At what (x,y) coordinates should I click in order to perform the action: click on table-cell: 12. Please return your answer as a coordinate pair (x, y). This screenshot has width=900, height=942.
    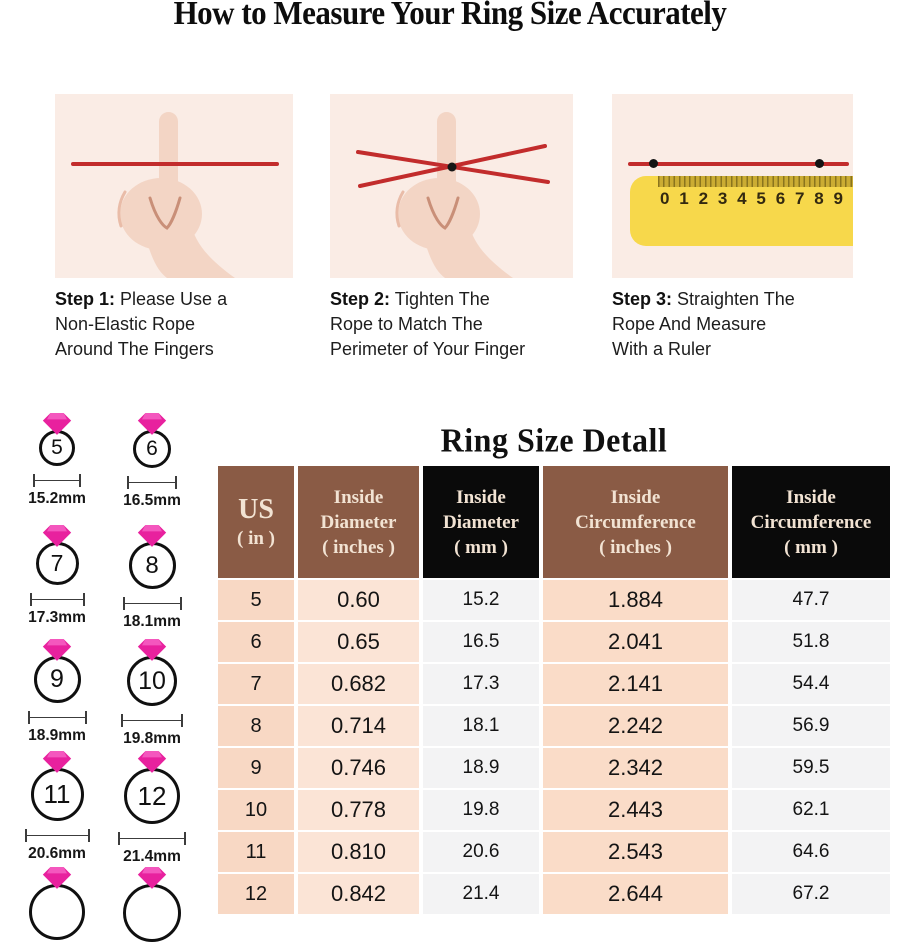
    Looking at the image, I should click on (256, 894).